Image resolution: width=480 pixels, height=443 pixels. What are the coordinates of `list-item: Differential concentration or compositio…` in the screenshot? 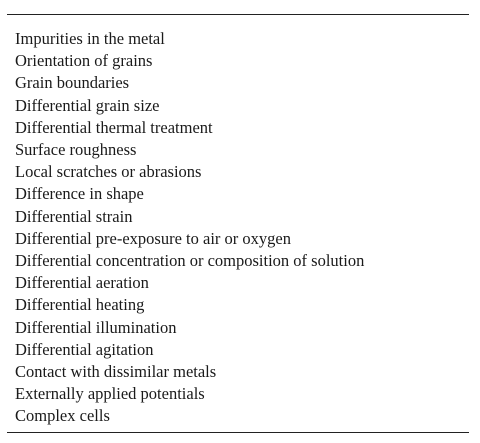 It's located at (190, 261).